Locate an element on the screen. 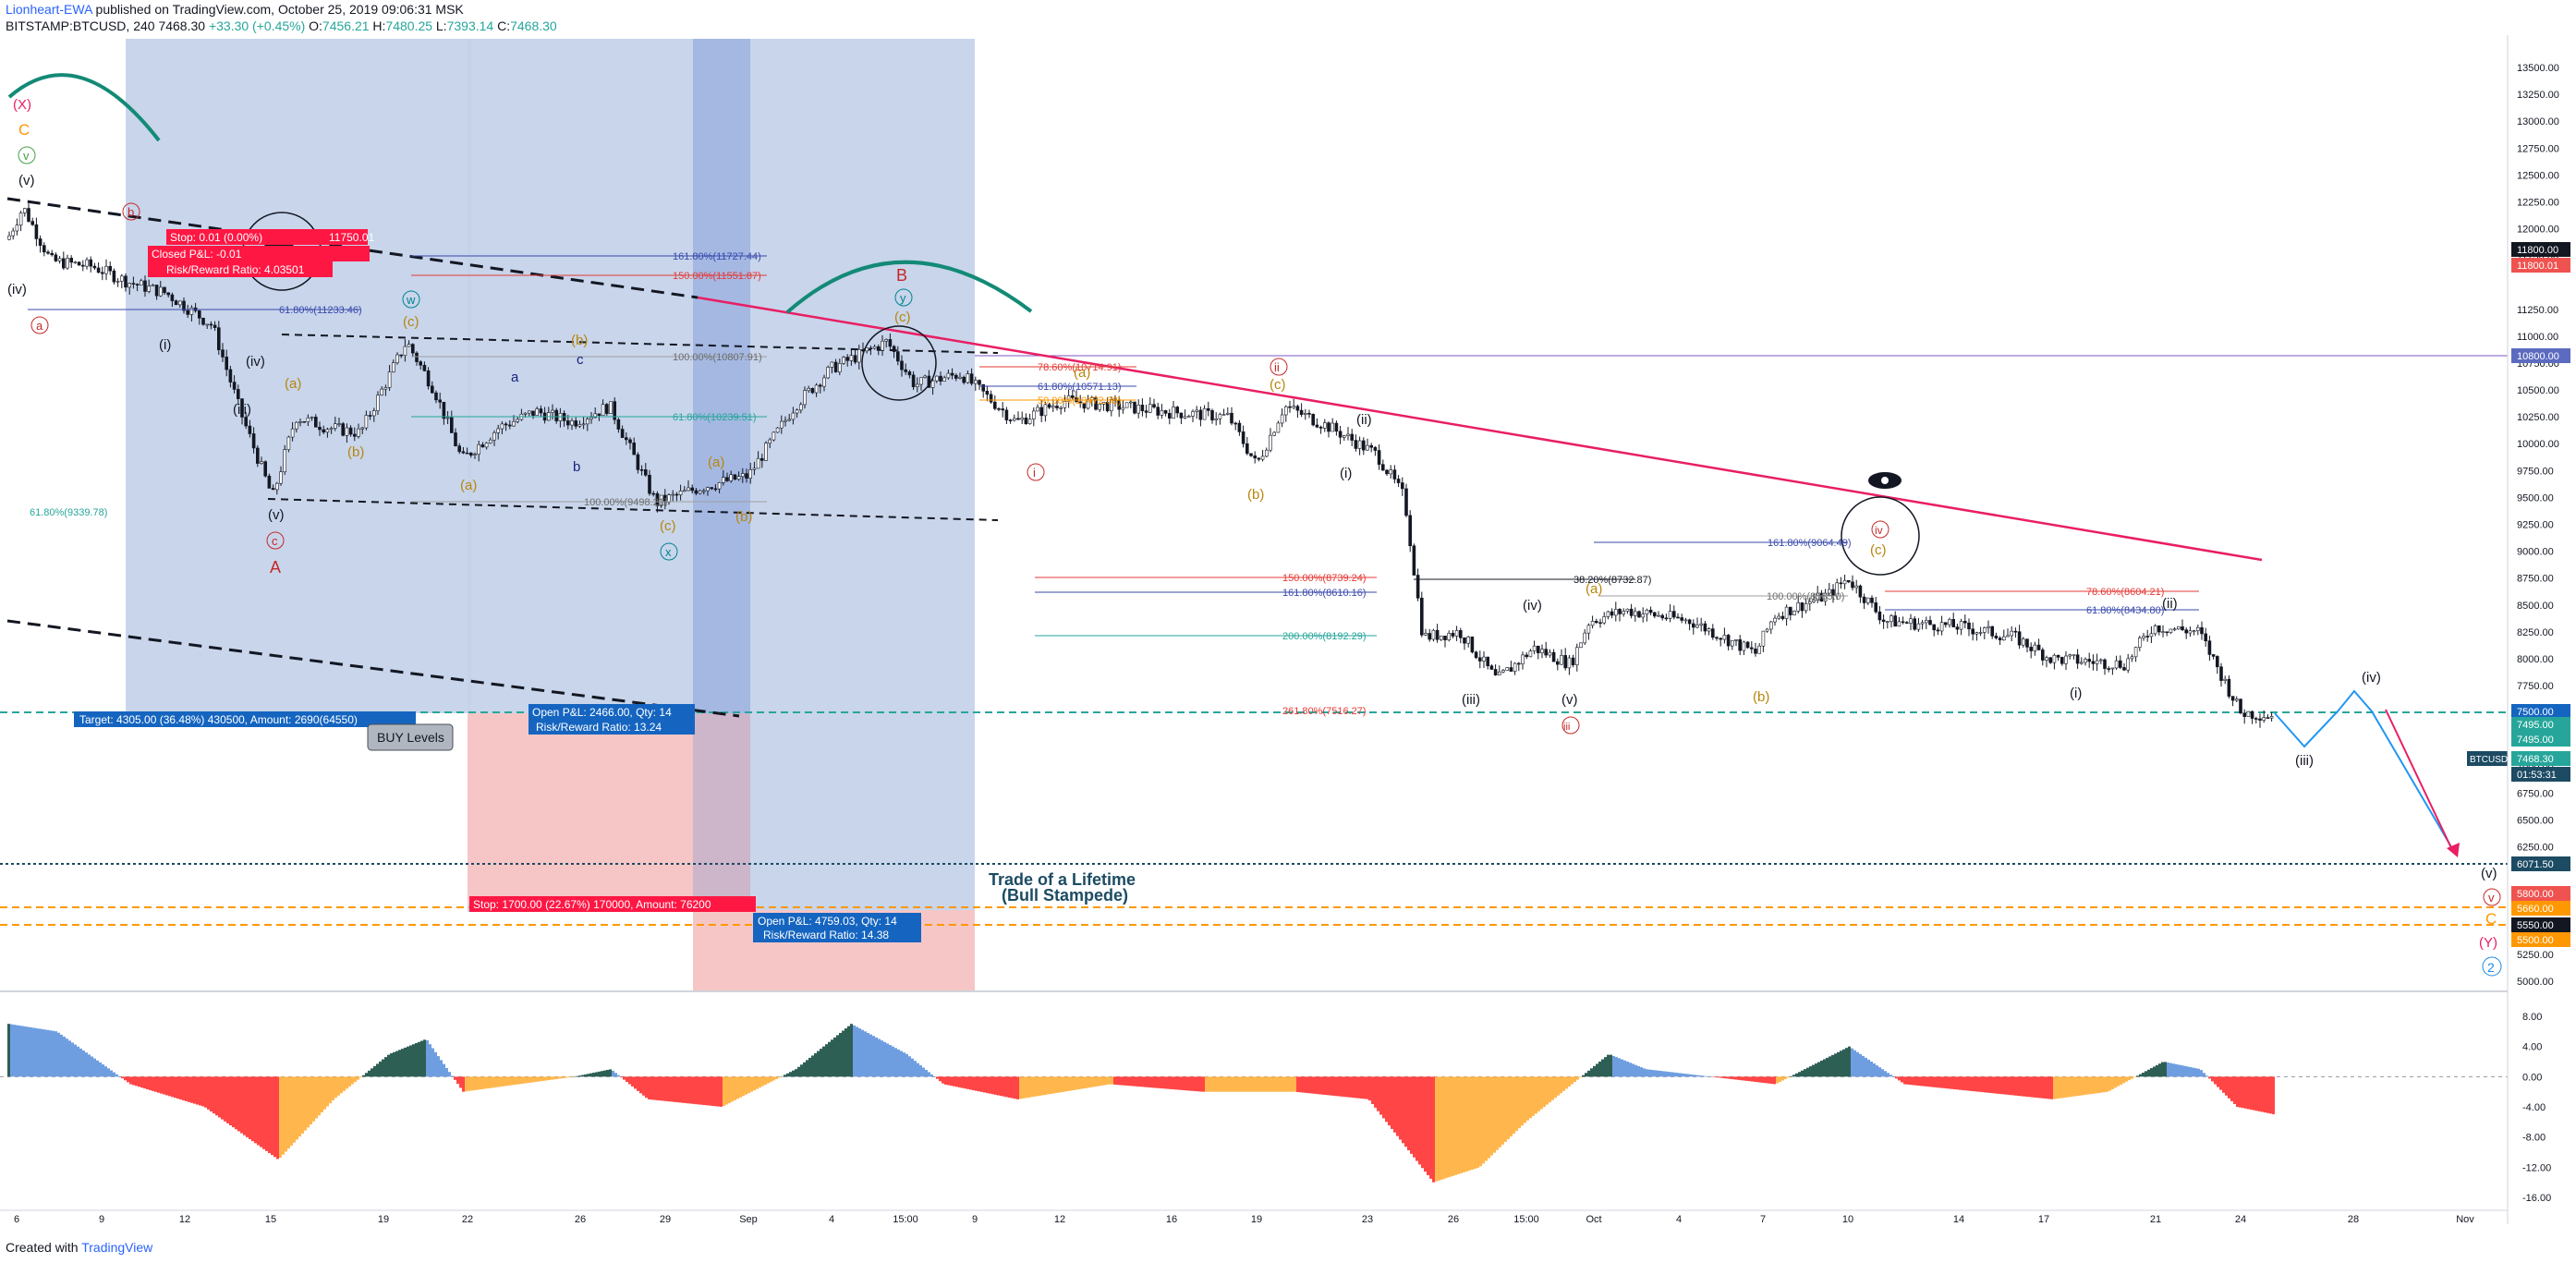 This screenshot has width=2576, height=1263. osc-tick: -12.00 is located at coordinates (2536, 1167).